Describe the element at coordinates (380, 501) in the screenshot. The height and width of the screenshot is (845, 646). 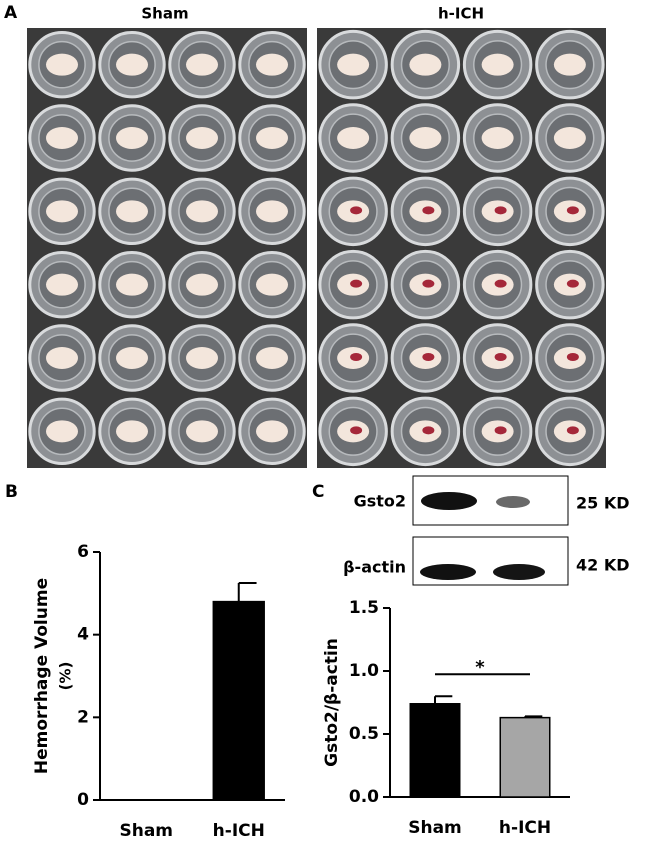
I see `blot-protein: Gsto2` at that location.